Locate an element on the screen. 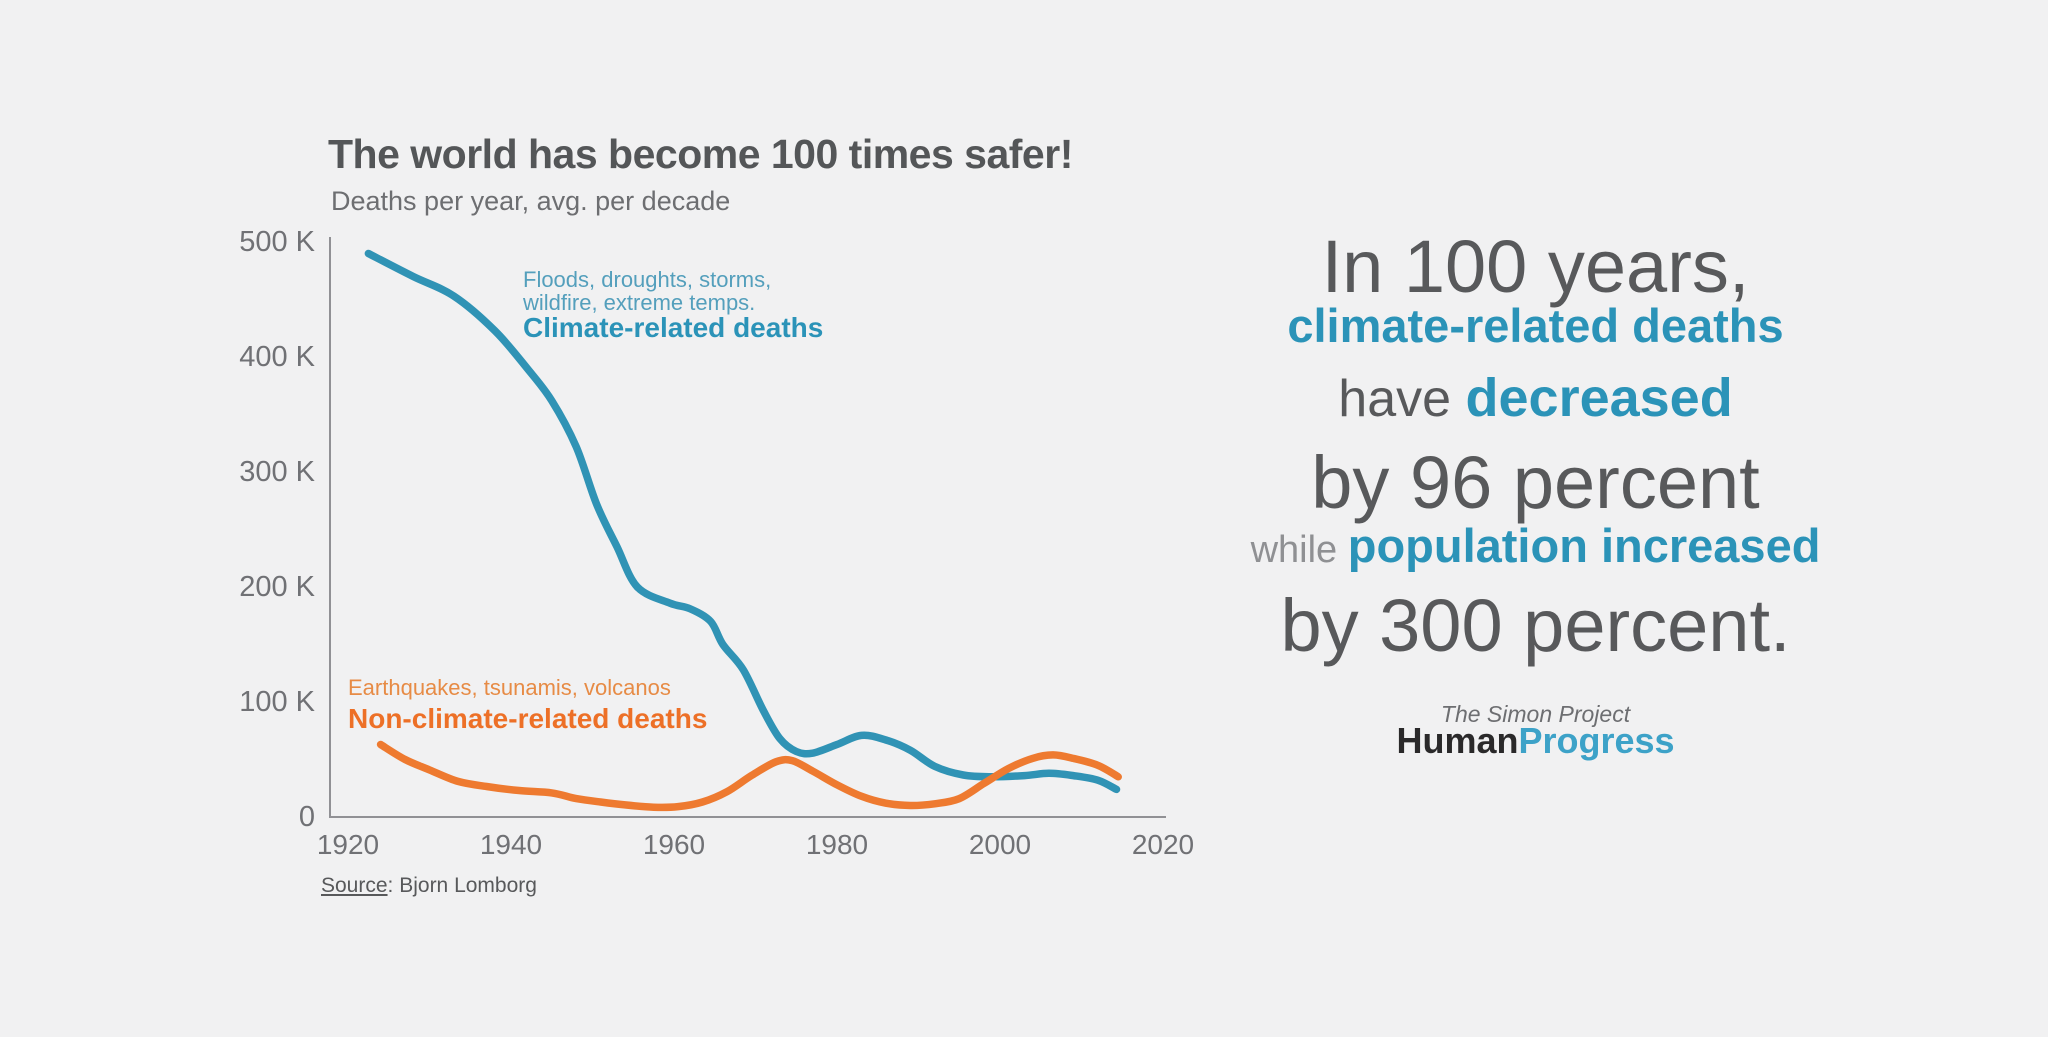  headline-have: have is located at coordinates (1402, 399).